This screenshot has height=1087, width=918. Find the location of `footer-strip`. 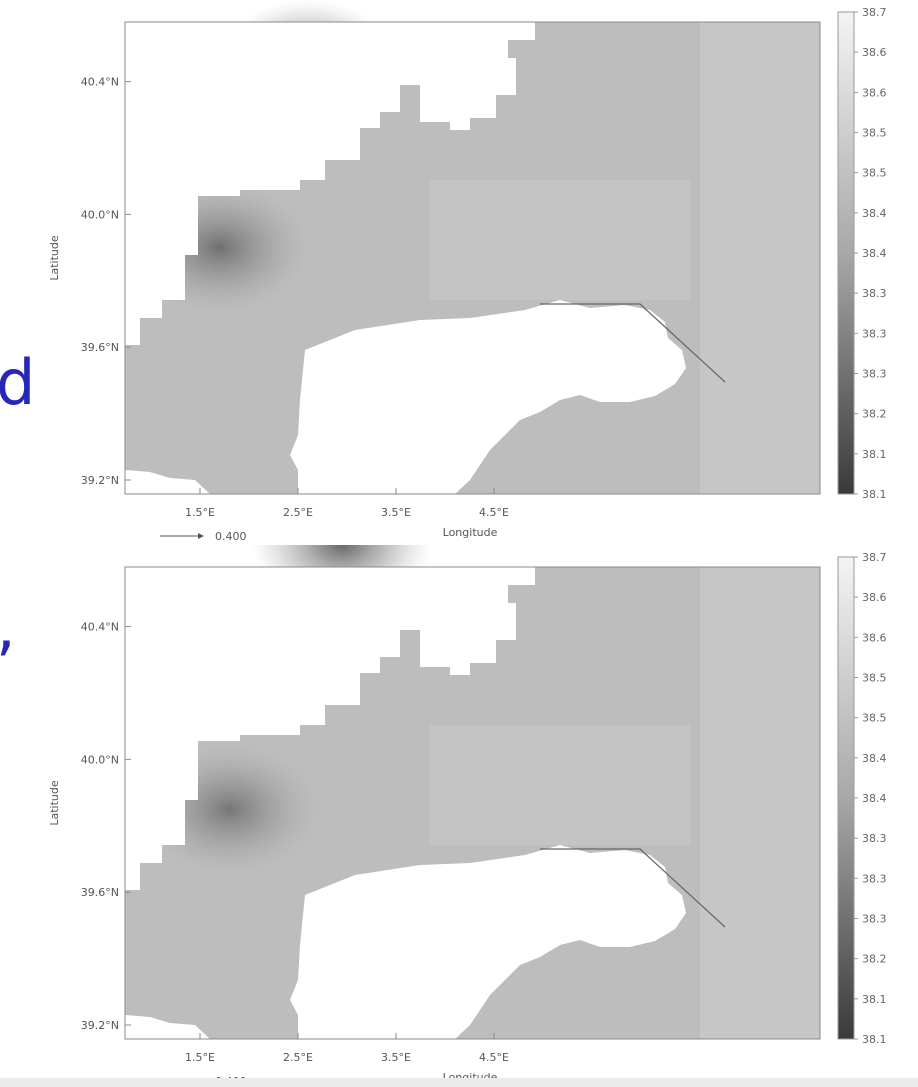

footer-strip is located at coordinates (459, 1082).